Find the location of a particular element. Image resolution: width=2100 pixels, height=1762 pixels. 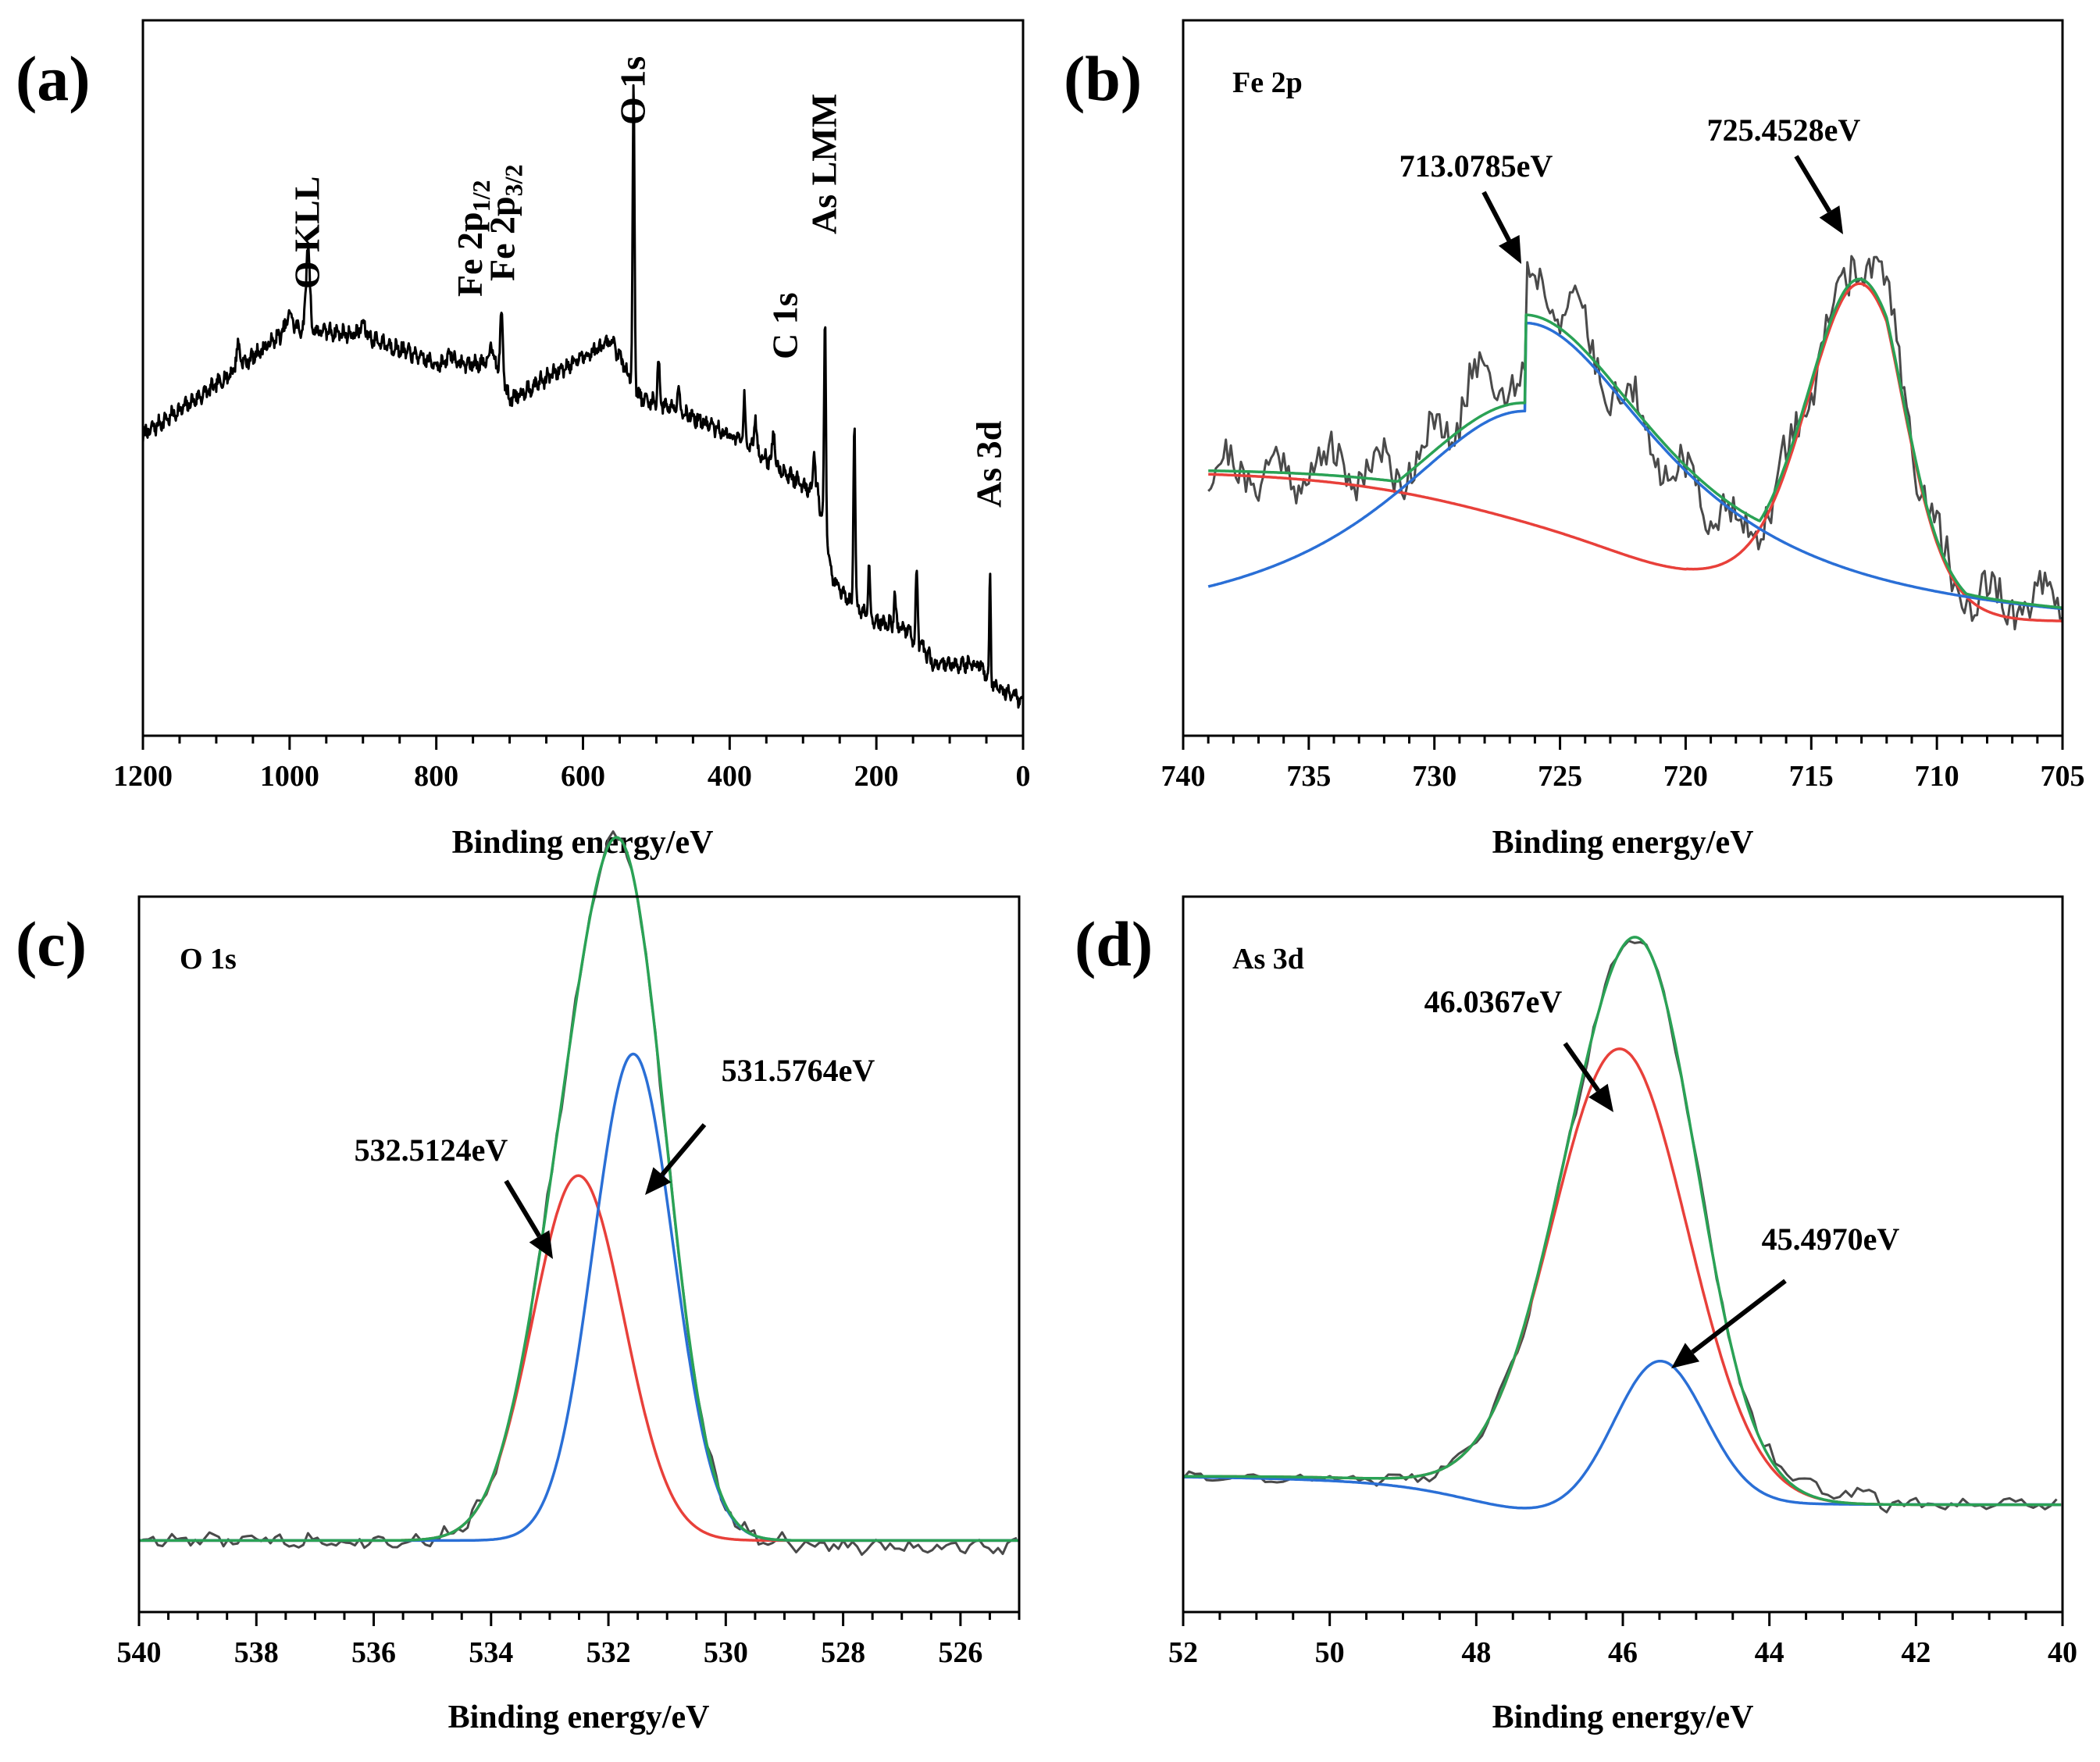

x-tick-label: 600 is located at coordinates (583, 776).